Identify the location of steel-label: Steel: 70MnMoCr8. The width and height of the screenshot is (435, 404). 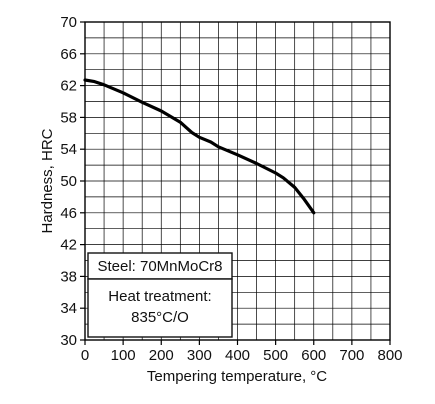
(159, 266).